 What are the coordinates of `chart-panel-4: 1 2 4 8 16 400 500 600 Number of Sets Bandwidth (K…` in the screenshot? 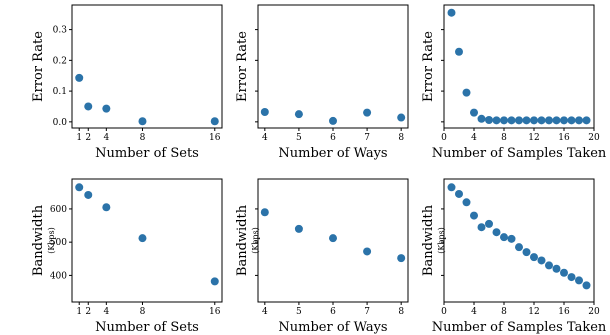 It's located at (127, 256).